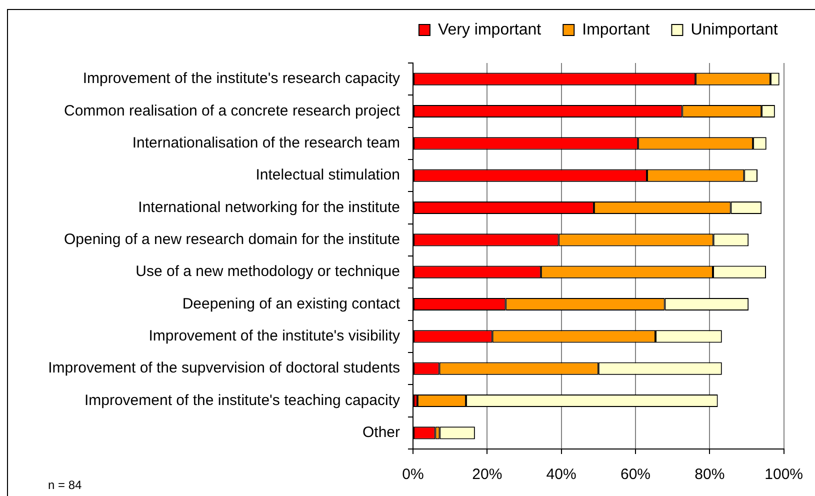  Describe the element at coordinates (381, 433) in the screenshot. I see `y-tick-label: Other` at that location.